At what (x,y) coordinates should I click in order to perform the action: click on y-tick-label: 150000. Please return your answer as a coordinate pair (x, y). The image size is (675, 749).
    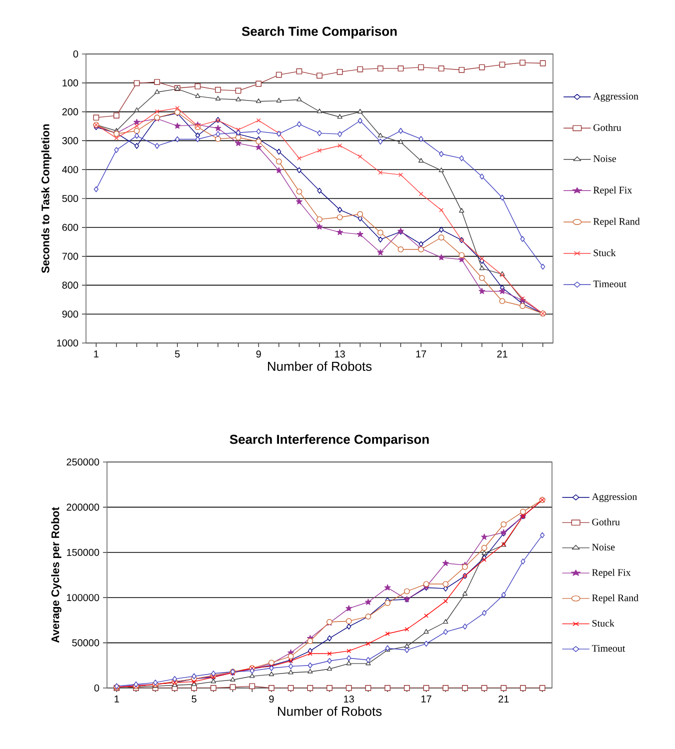
    Looking at the image, I should click on (83, 552).